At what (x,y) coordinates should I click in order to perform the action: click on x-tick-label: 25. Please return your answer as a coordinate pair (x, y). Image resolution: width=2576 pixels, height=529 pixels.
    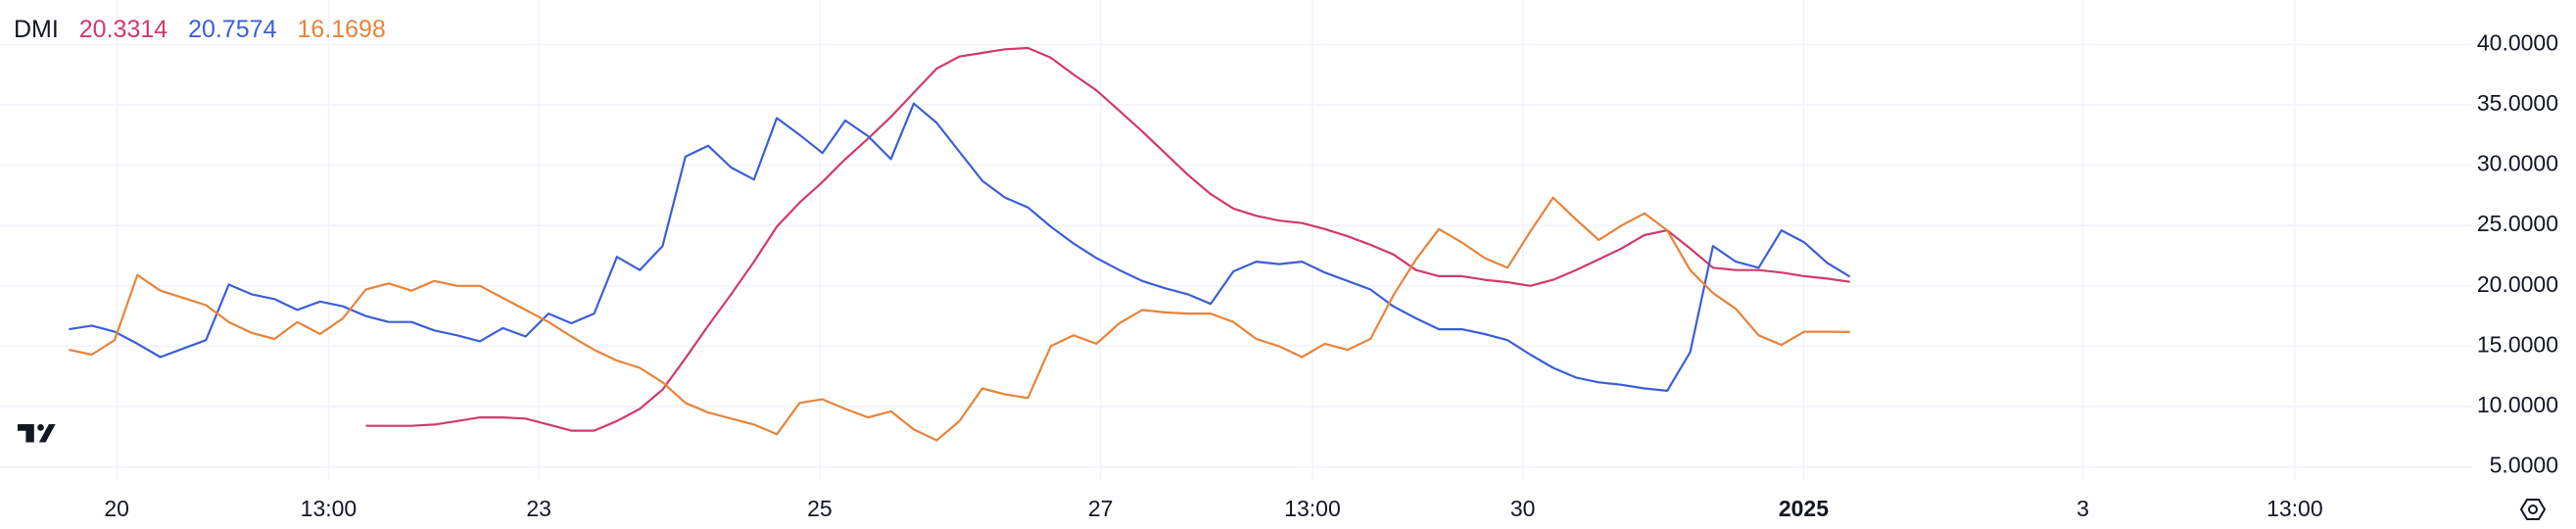
    Looking at the image, I should click on (820, 508).